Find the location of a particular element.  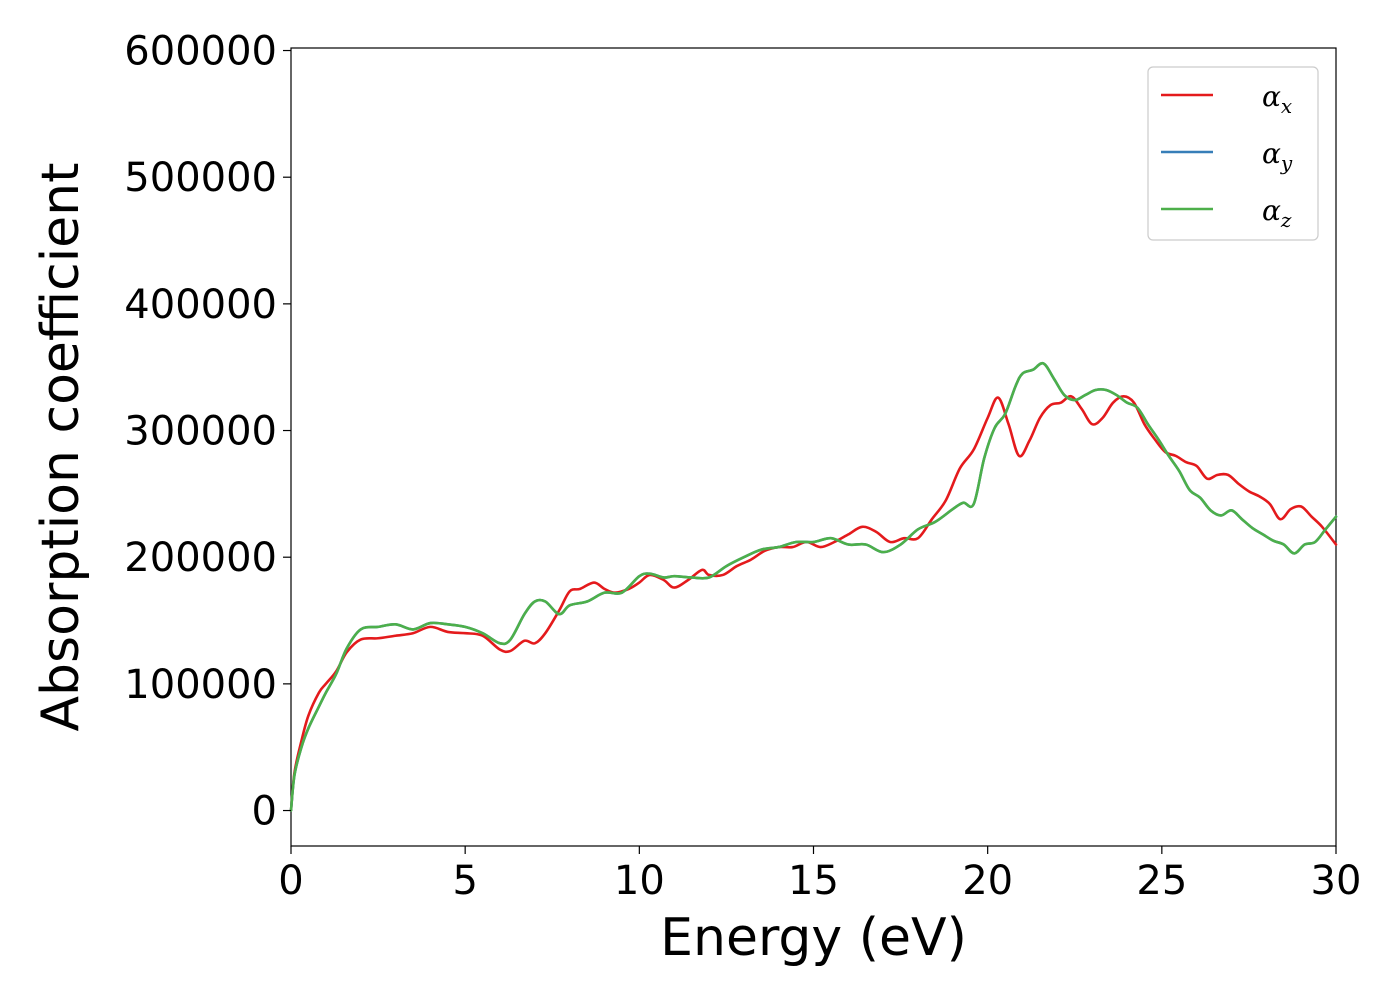

legend-label-y: αy is located at coordinates (1277, 156).